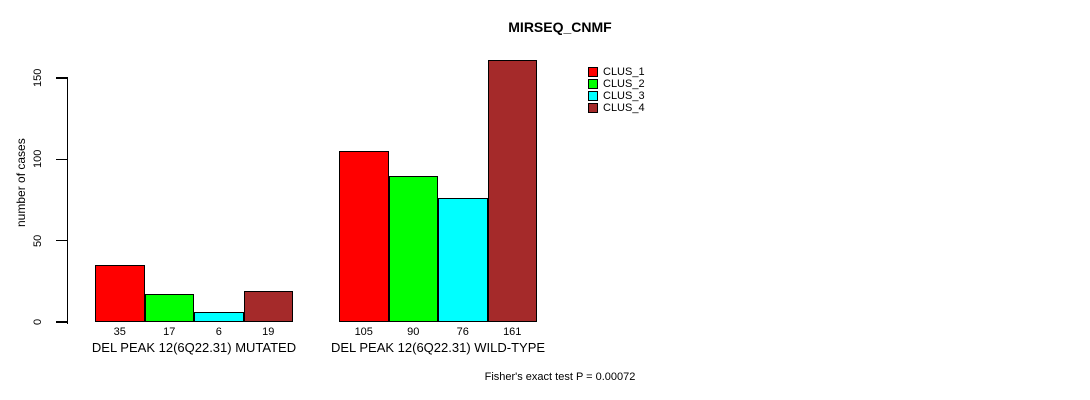 This screenshot has height=400, width=1090. What do you see at coordinates (512, 332) in the screenshot?
I see `bar-value-label: 161` at bounding box center [512, 332].